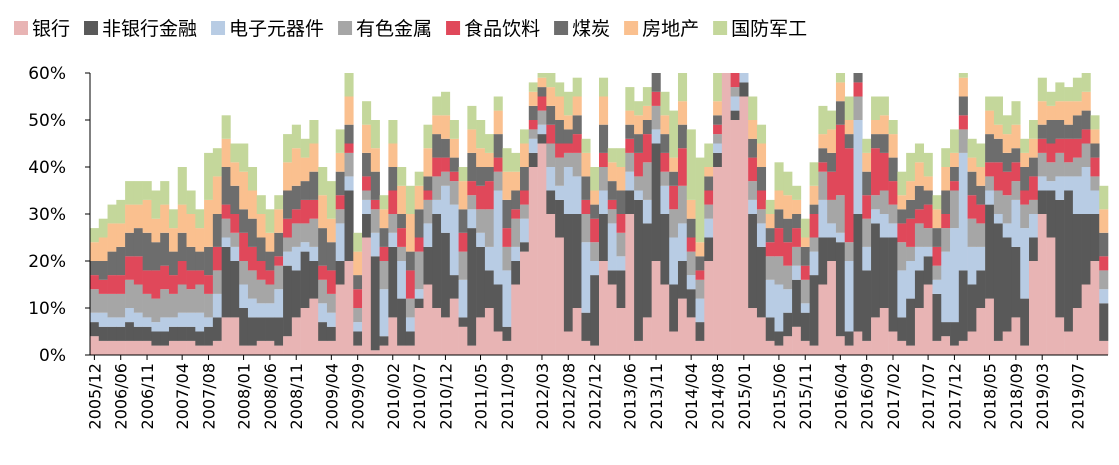 The width and height of the screenshot is (1119, 465). I want to click on x-tick-label: 2018/05, so click(990, 396).